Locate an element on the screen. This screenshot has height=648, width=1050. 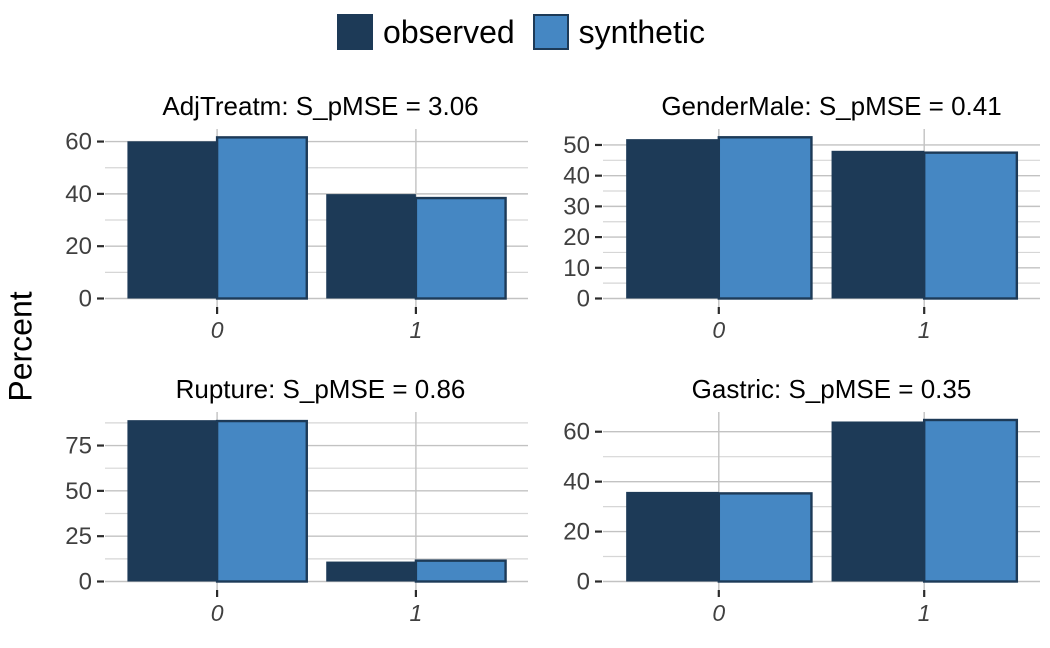
svg-text: 25 is located at coordinates (78, 536).